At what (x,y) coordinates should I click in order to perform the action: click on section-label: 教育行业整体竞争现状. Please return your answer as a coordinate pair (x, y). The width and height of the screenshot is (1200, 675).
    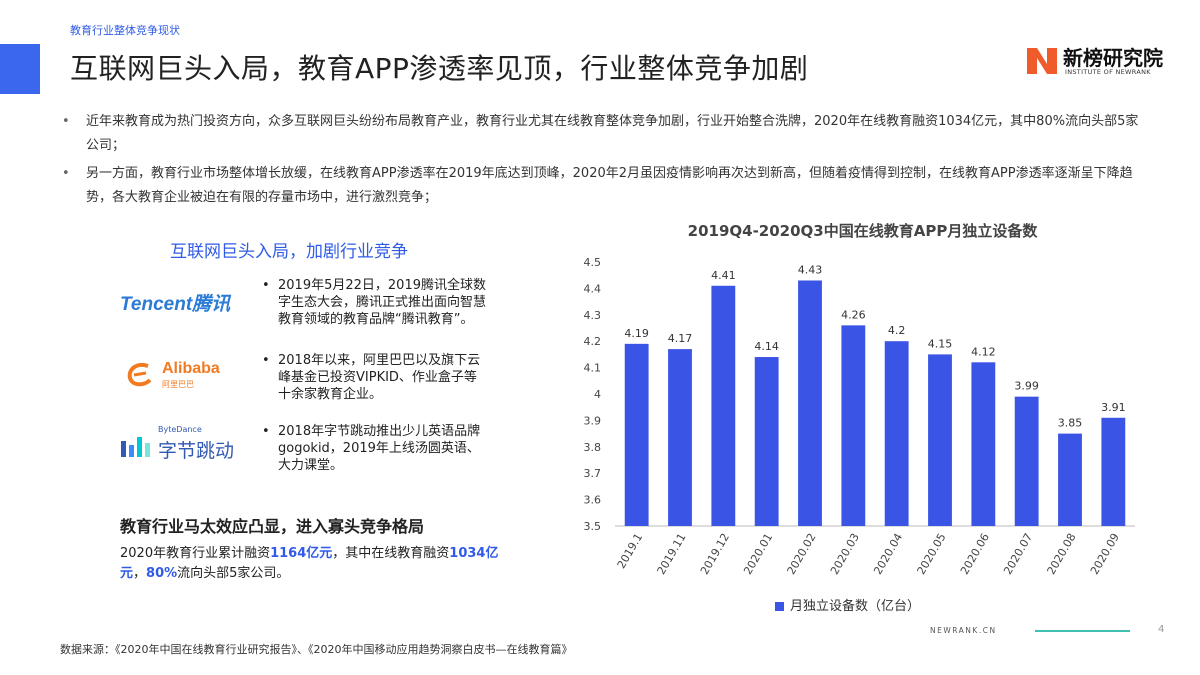
    Looking at the image, I should click on (125, 30).